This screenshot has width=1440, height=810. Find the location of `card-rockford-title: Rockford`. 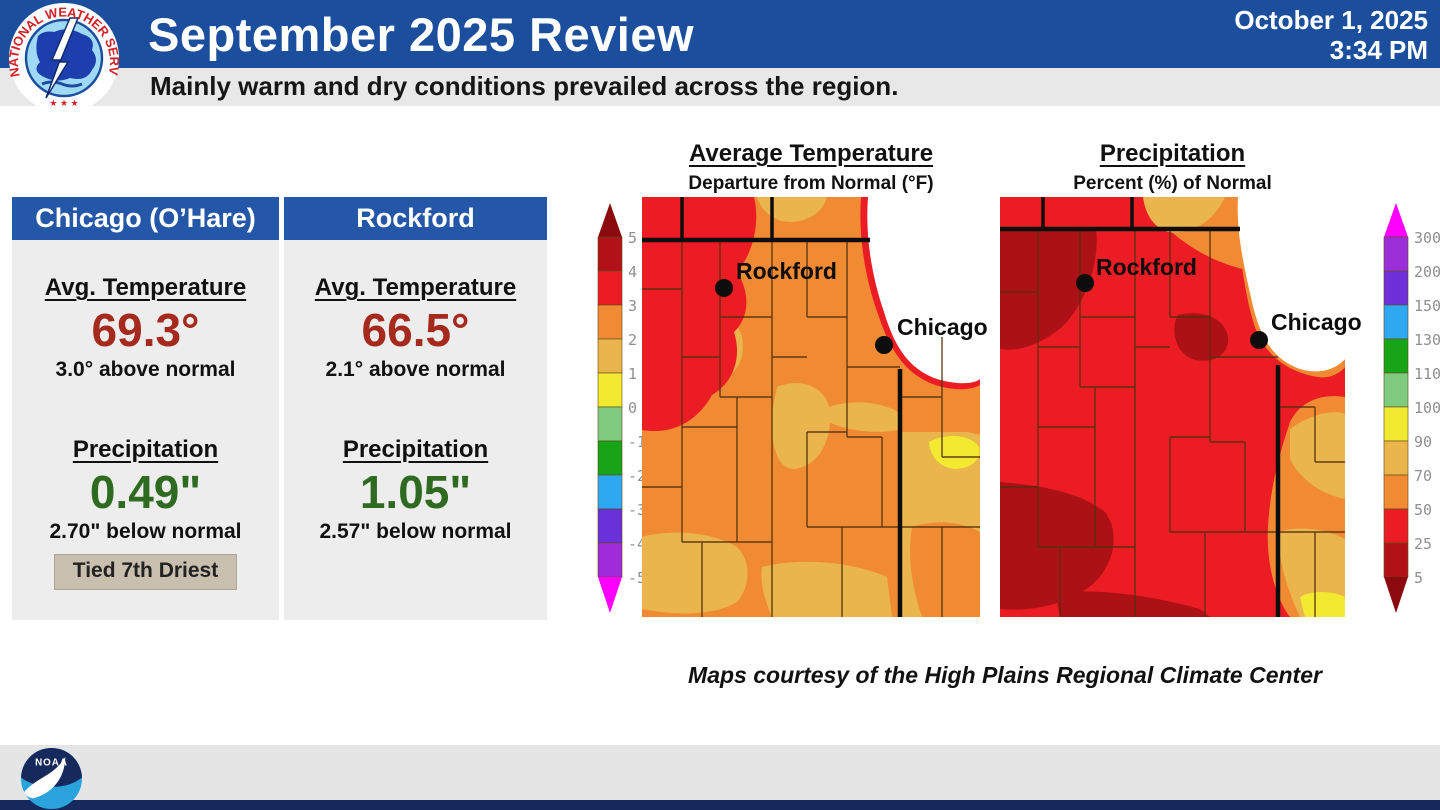

card-rockford-title: Rockford is located at coordinates (415, 218).